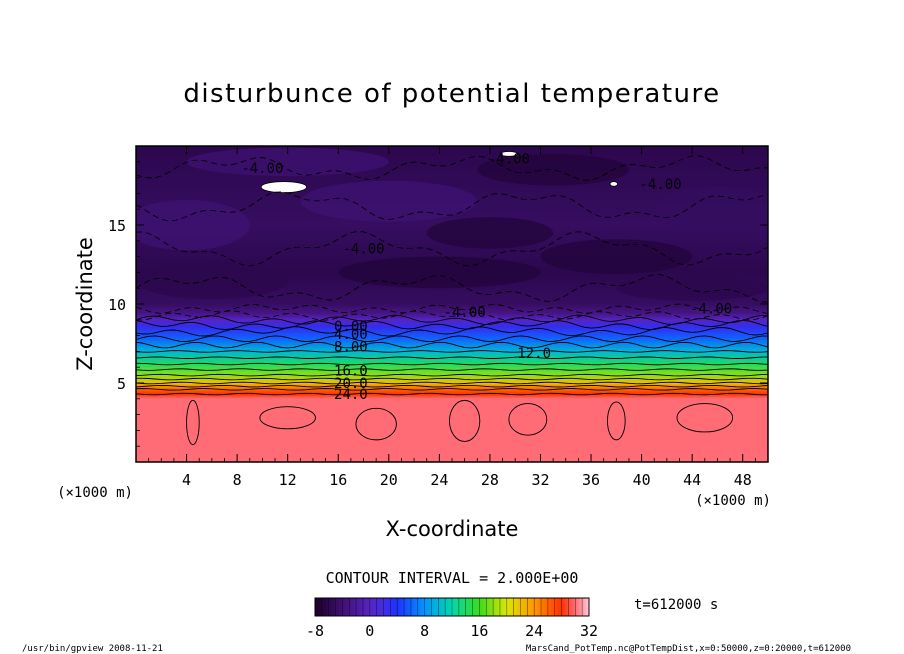 Image resolution: width=904 pixels, height=654 pixels. I want to click on time-label: t=612000 s, so click(676, 605).